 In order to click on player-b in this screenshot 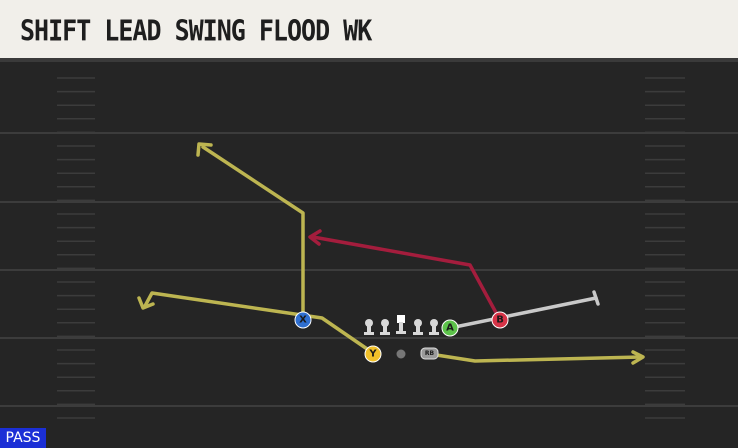, I will do `click(500, 320)`.